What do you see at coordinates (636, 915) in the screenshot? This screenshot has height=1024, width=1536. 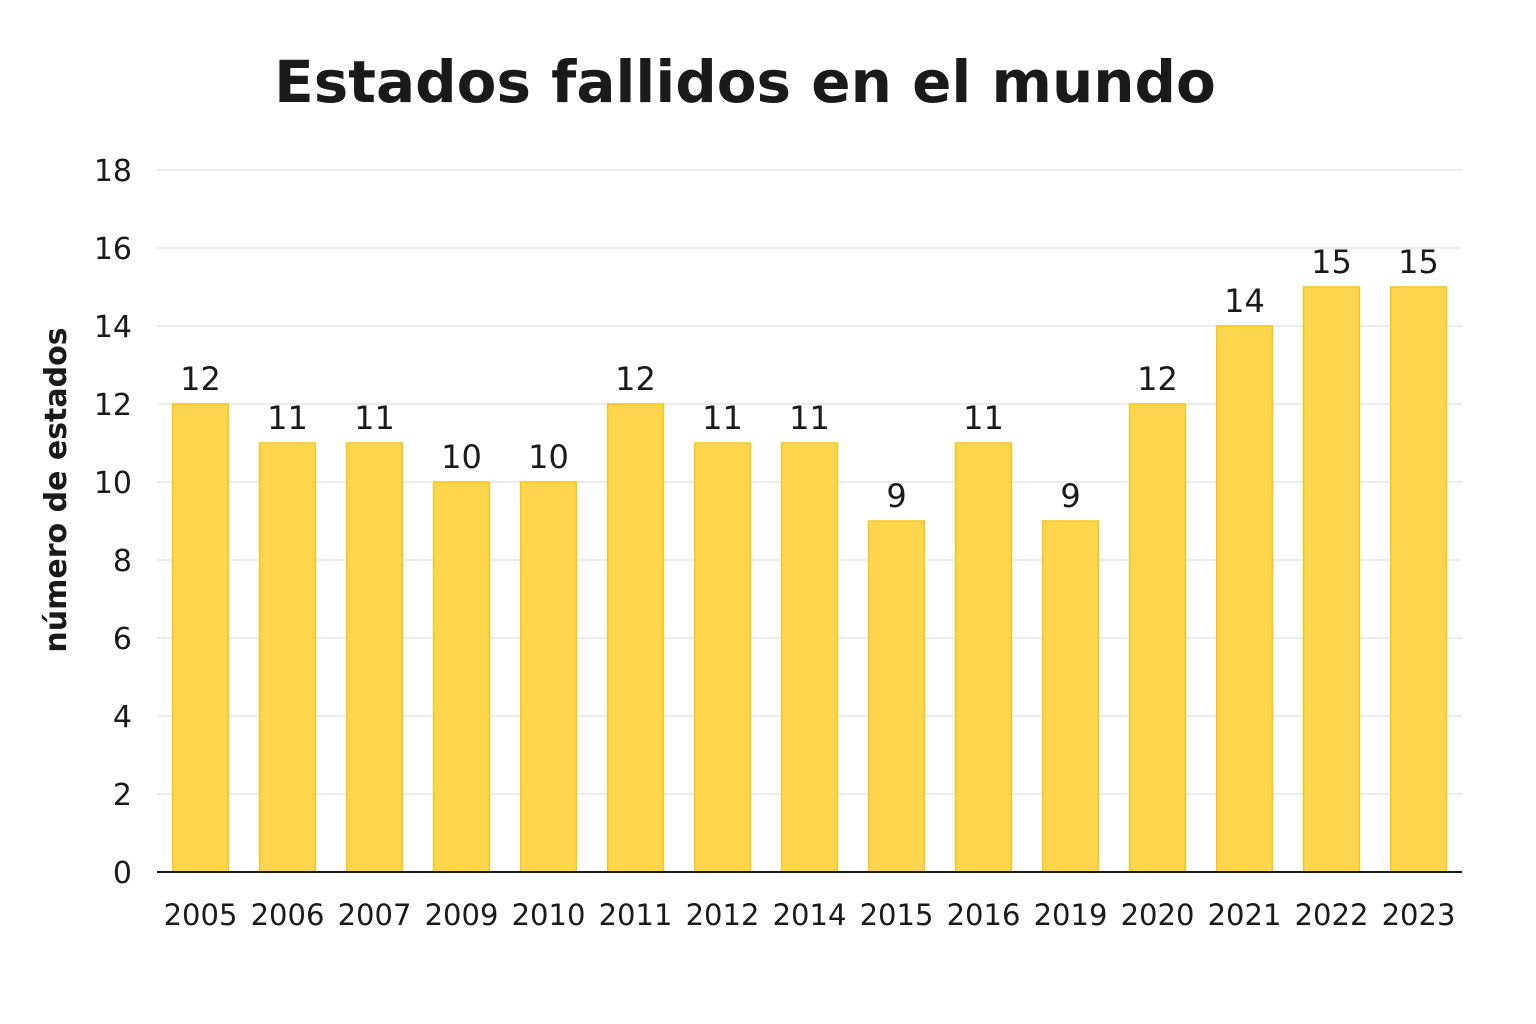 I see `x-tick-label: 2011` at bounding box center [636, 915].